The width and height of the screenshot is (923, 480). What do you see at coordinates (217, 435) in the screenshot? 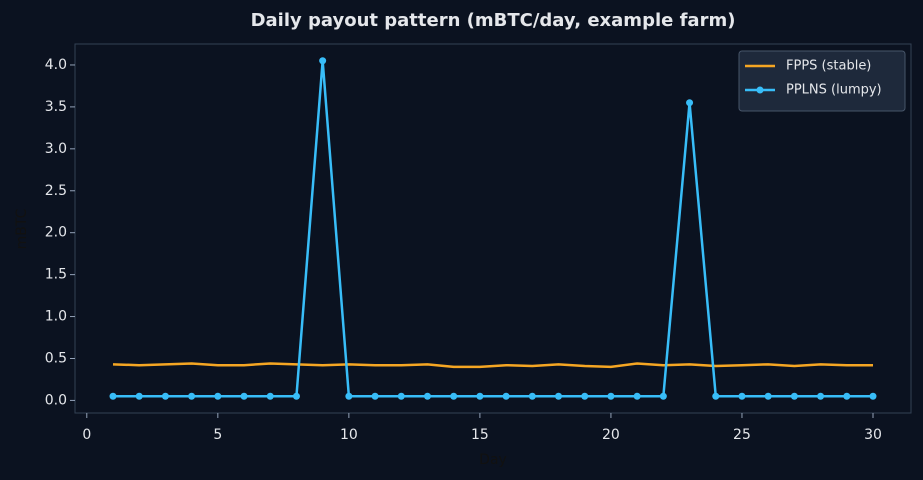
I see `x-tick-label: 5` at bounding box center [217, 435].